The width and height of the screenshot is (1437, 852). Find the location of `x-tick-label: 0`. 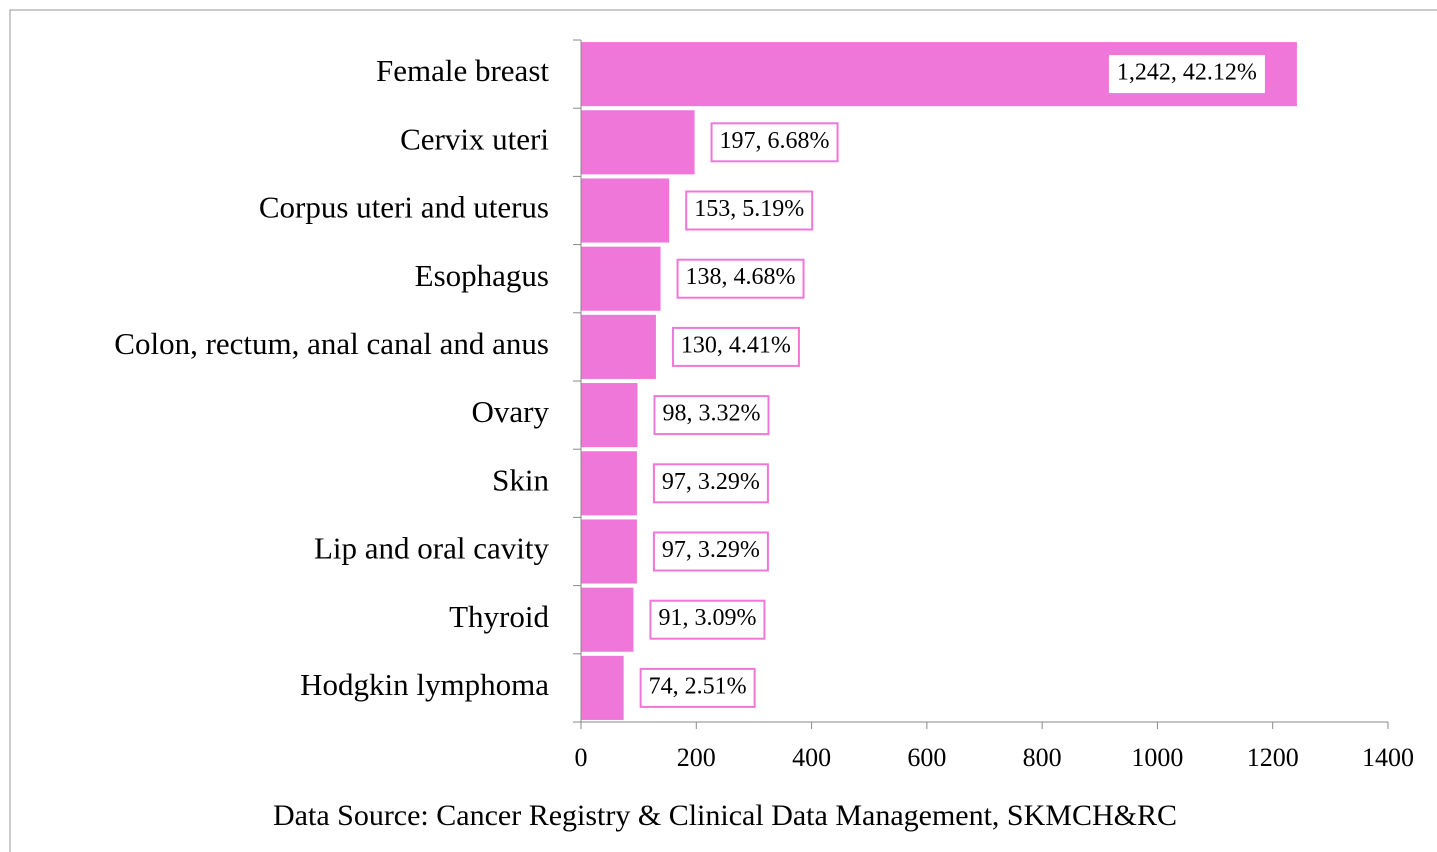

x-tick-label: 0 is located at coordinates (581, 757).